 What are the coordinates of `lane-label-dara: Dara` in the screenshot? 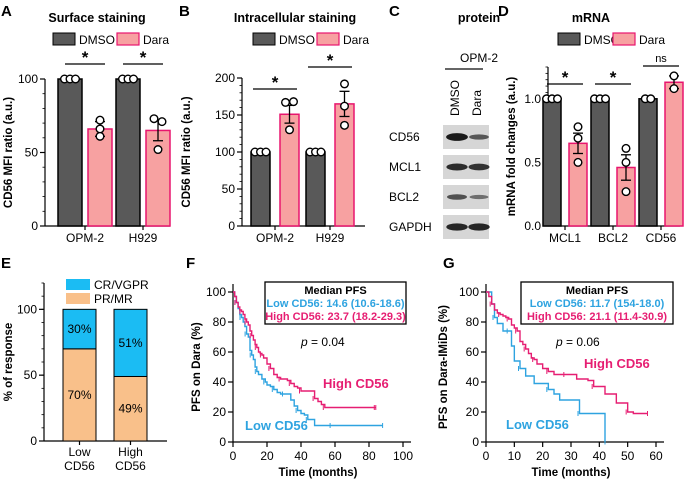 It's located at (477, 103).